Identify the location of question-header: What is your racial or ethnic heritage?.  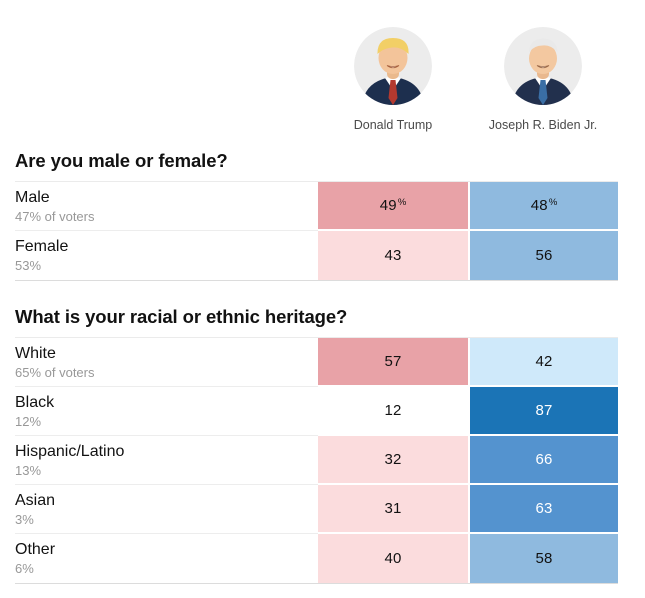
(181, 316).